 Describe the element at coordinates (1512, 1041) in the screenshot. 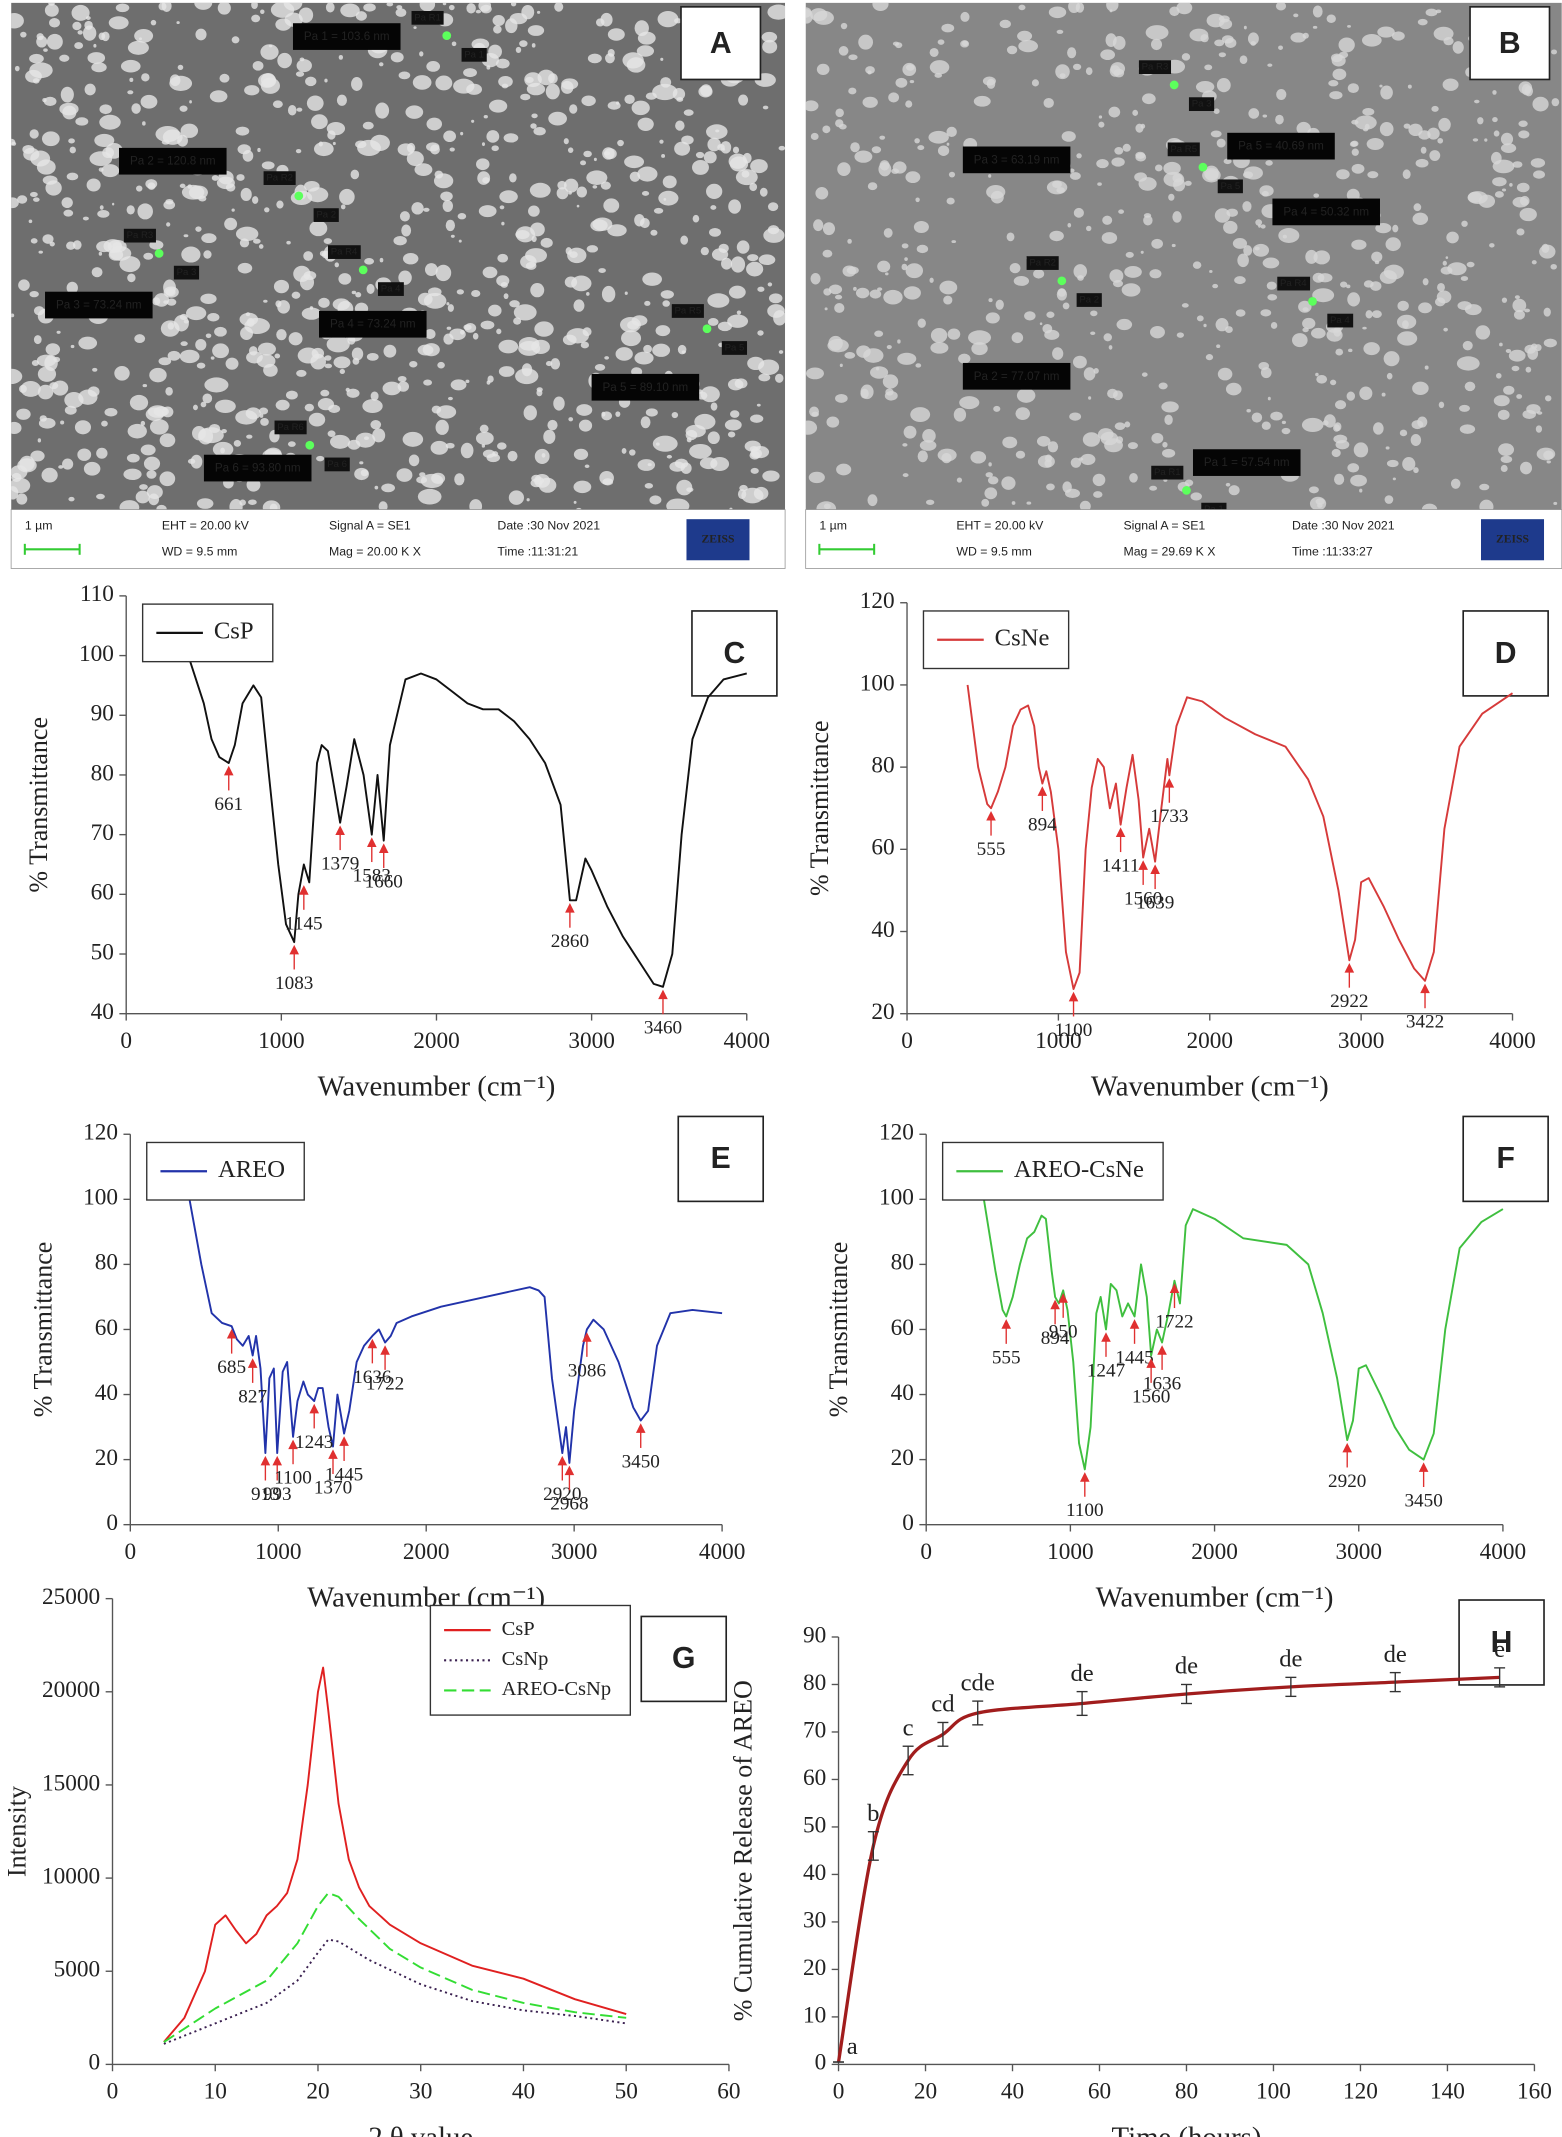

I see `x-tick-label: 4000` at that location.